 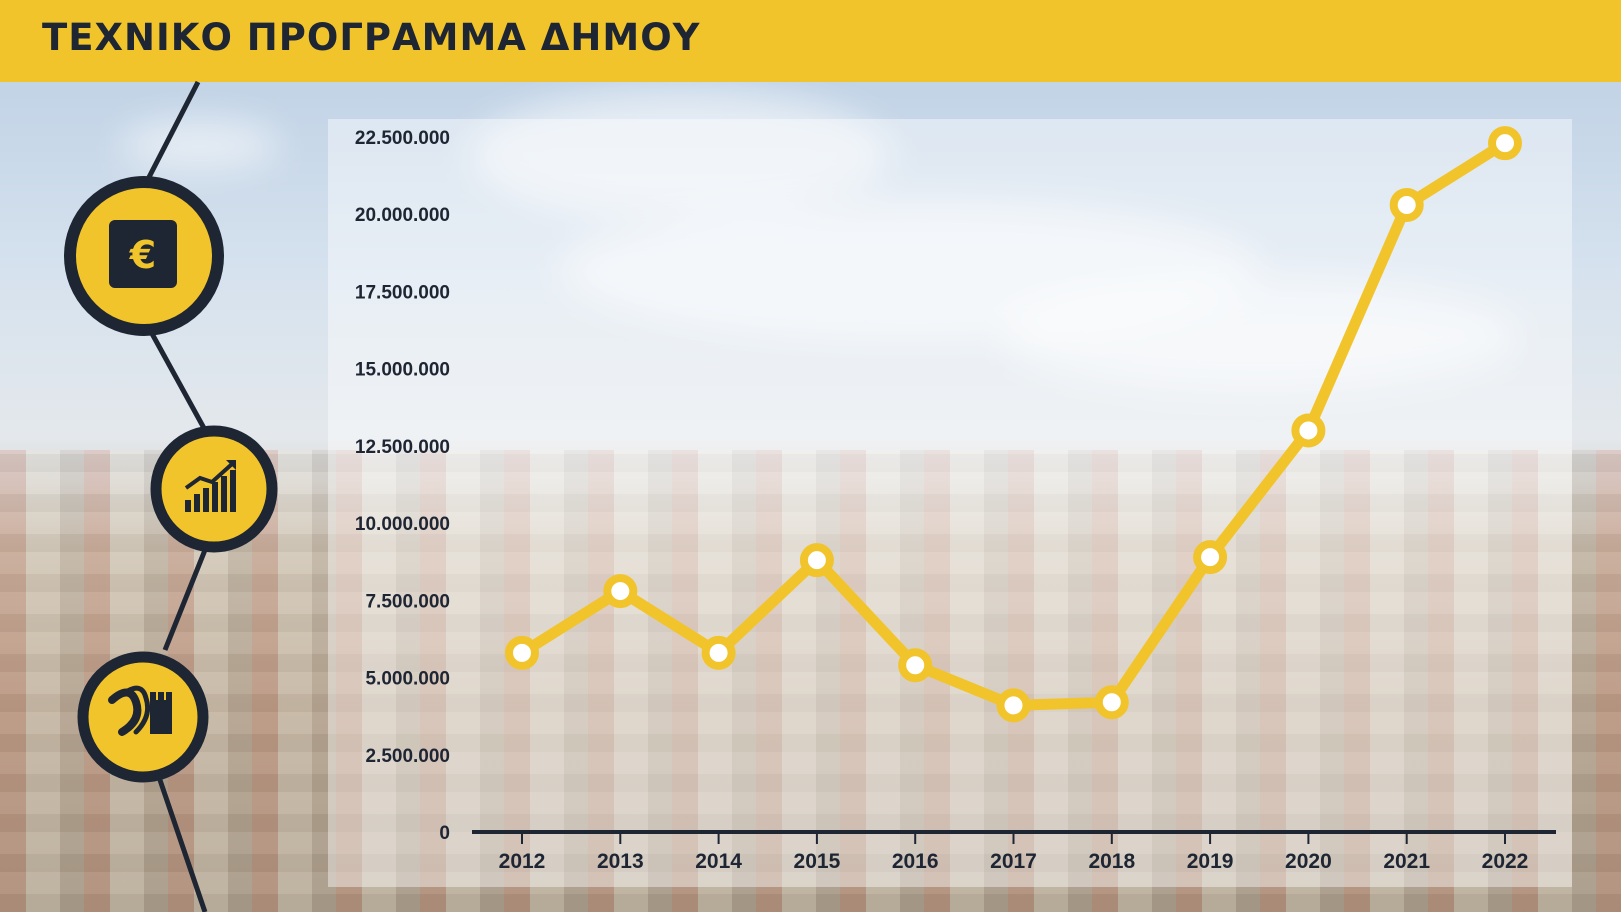 What do you see at coordinates (915, 665) in the screenshot?
I see `data-point-2016` at bounding box center [915, 665].